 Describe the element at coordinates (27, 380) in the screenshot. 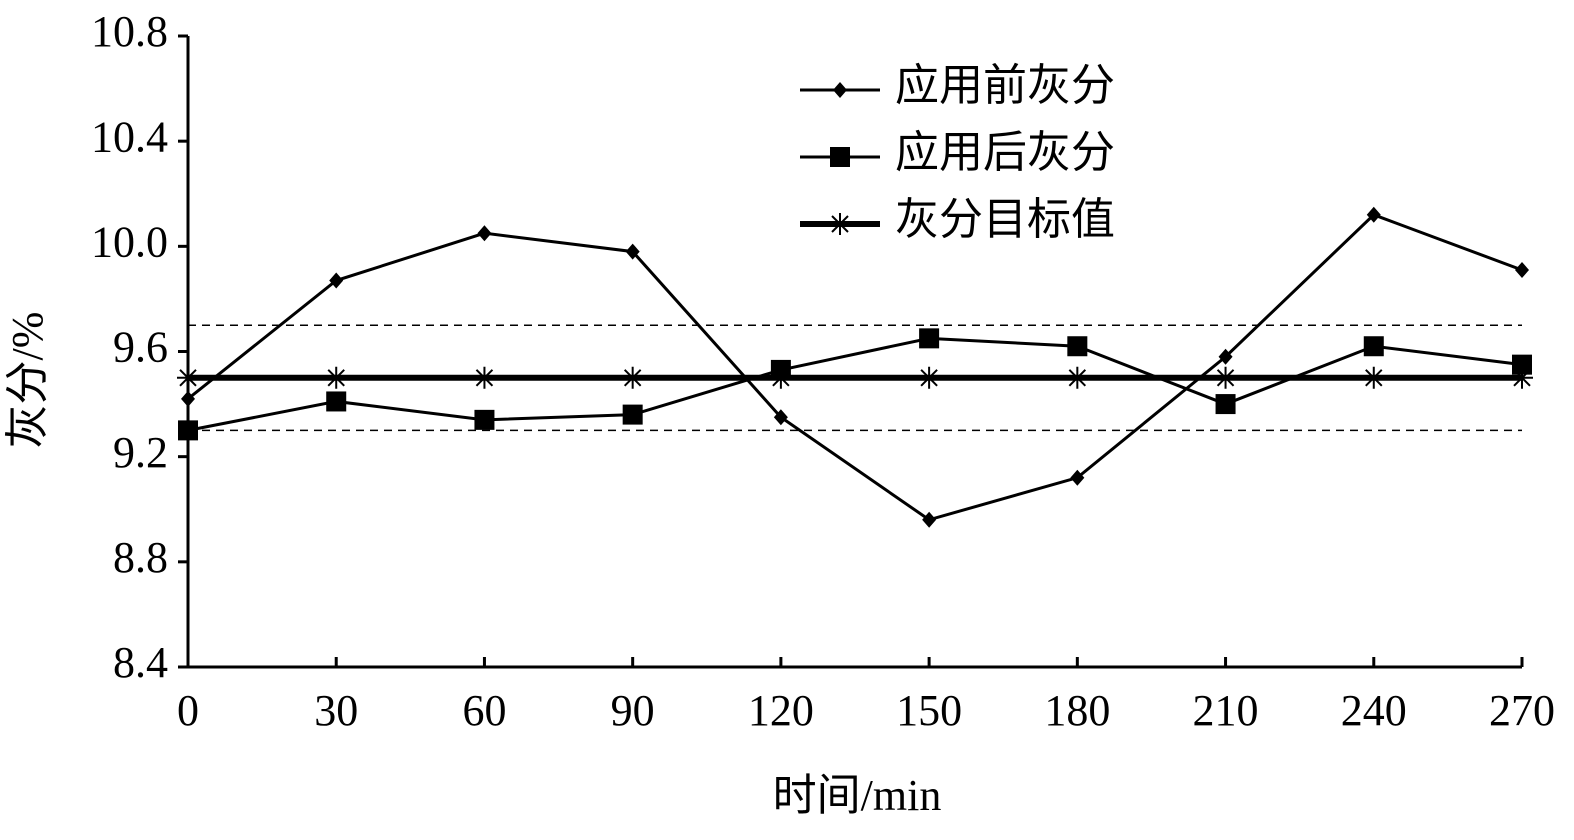

I see `y-axis-label: 灰分/%` at that location.